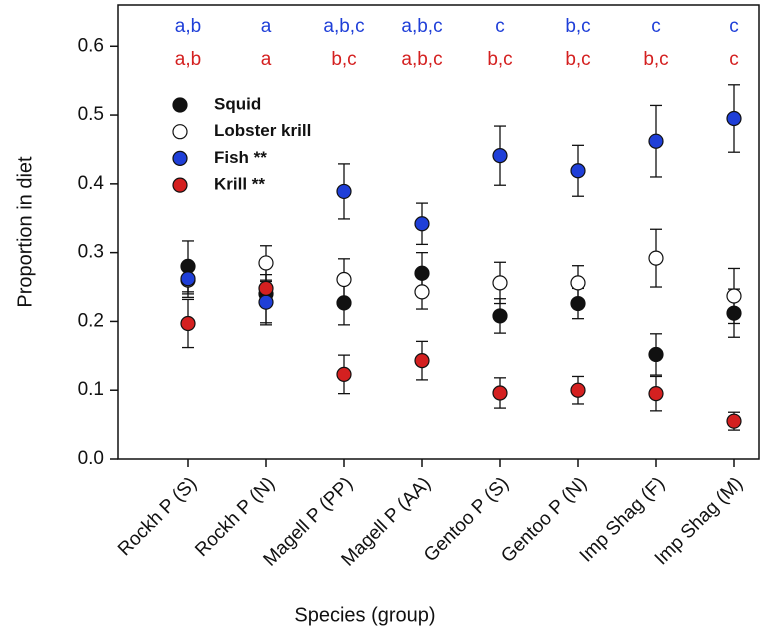  Describe the element at coordinates (262, 130) in the screenshot. I see `legend-label: Lobster krill` at that location.